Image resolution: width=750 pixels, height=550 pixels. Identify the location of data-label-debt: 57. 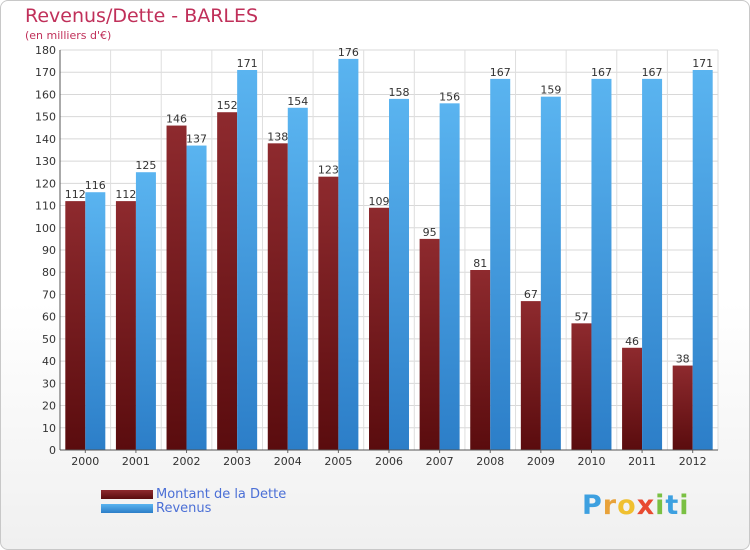
(581, 316).